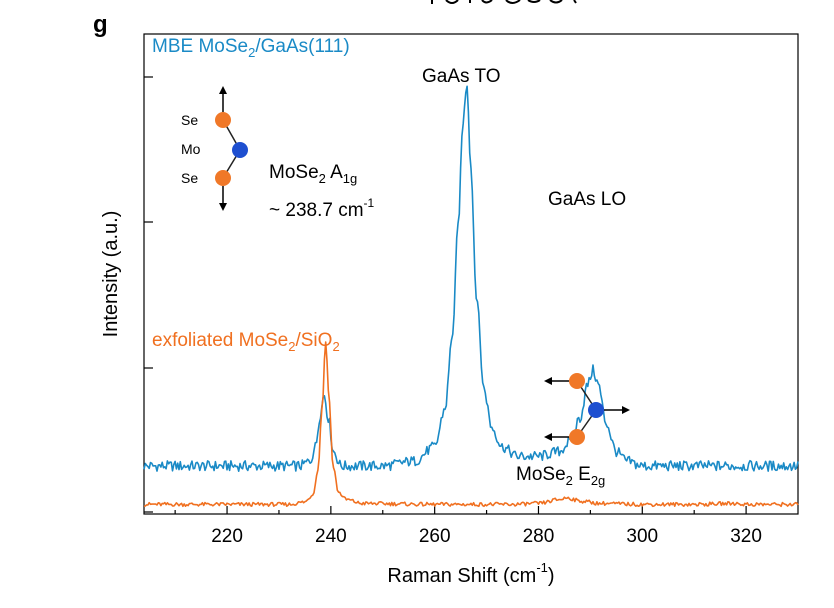 The image size is (834, 608). Describe the element at coordinates (227, 536) in the screenshot. I see `x-tick-label: 220` at that location.